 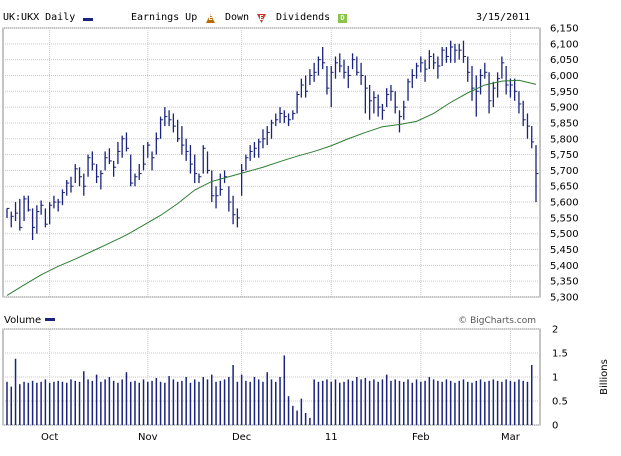 I want to click on chart-date: 3/15/2011, so click(x=503, y=17).